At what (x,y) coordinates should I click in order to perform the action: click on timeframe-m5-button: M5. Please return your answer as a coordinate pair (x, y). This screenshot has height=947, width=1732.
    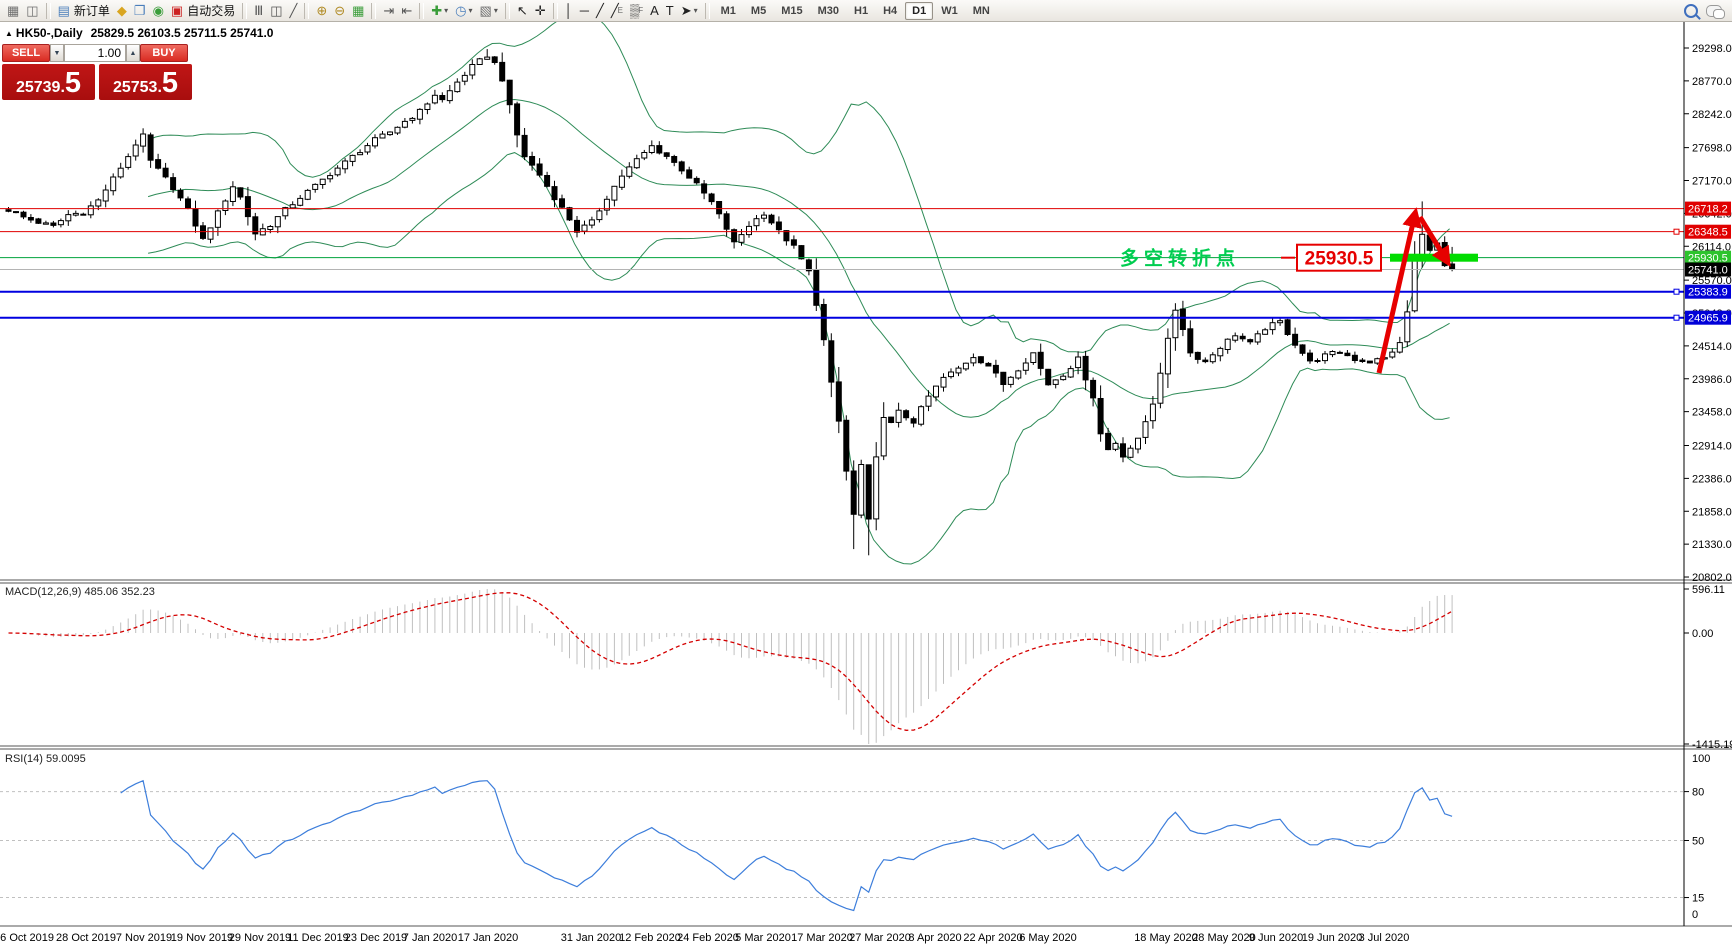
    Looking at the image, I should click on (758, 10).